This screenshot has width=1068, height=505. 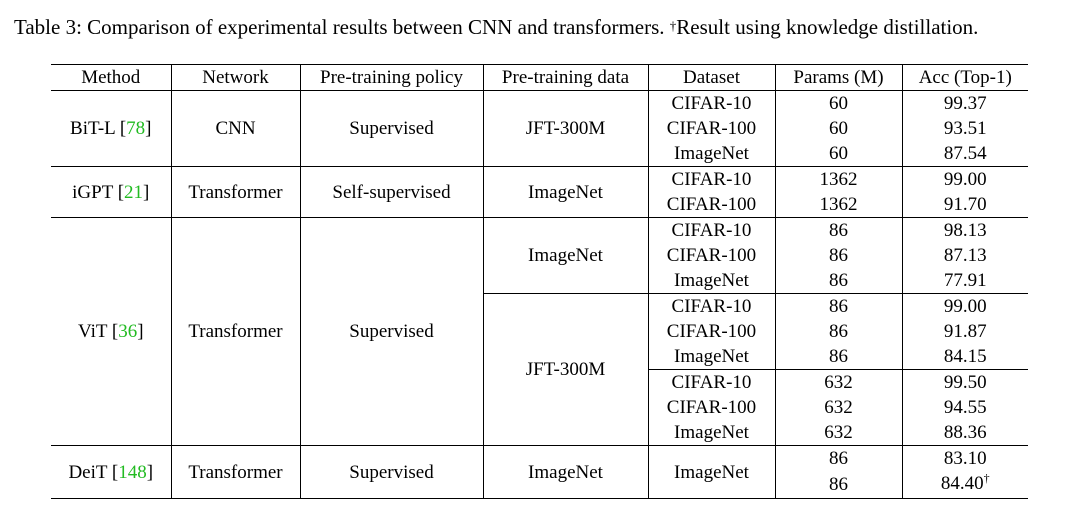 I want to click on accuracy-cell: 83.10, so click(x=965, y=459).